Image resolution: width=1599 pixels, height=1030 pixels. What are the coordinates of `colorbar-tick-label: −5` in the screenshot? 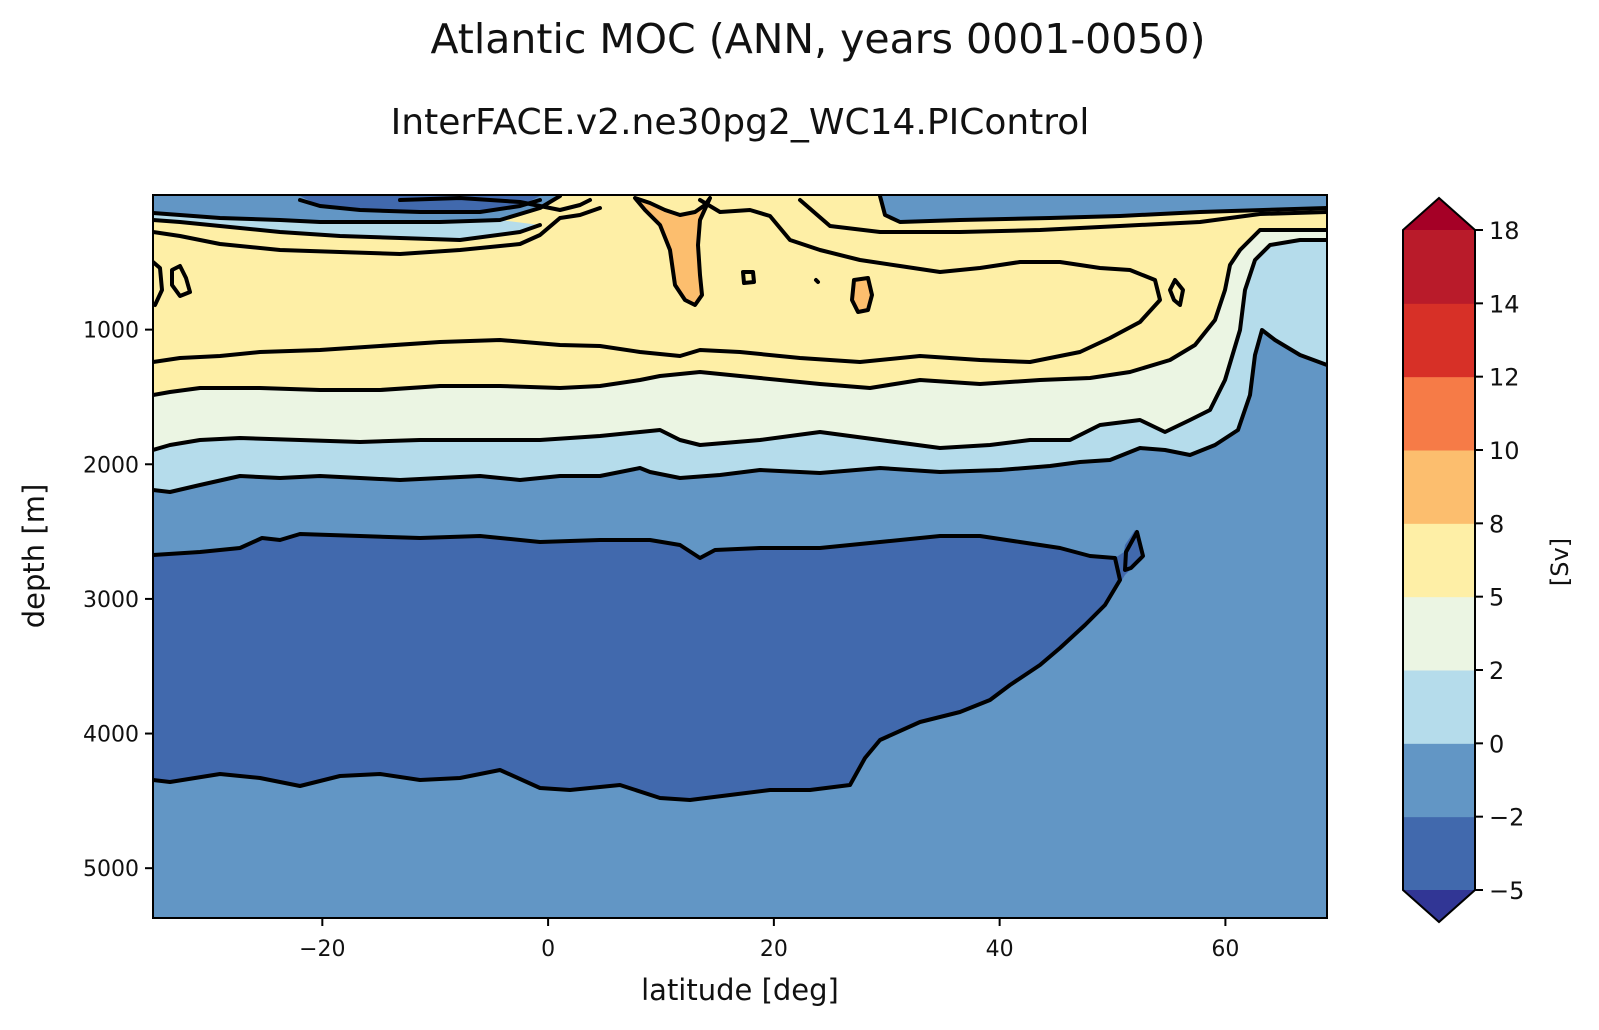 It's located at (1506, 891).